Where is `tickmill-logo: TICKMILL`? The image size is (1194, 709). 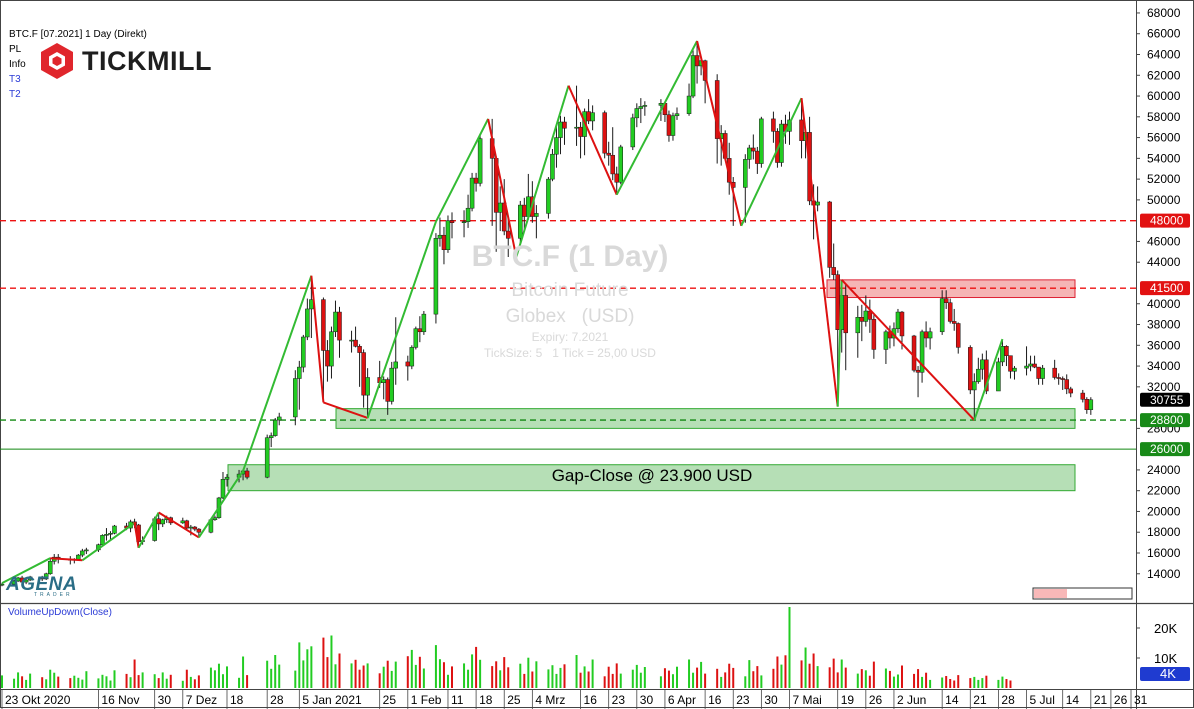
tickmill-logo: TICKMILL is located at coordinates (126, 61).